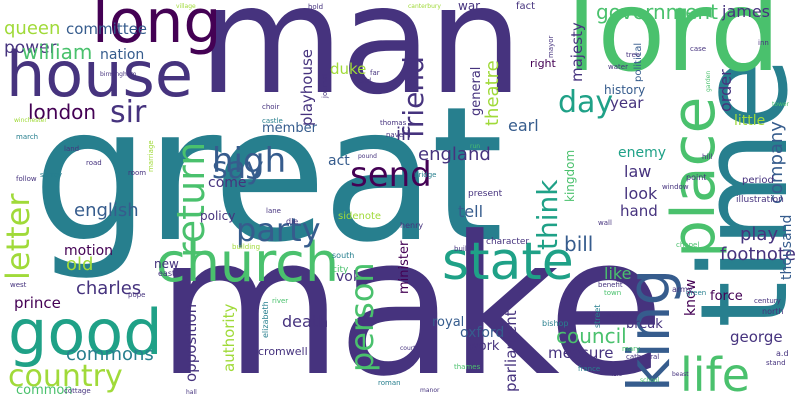  I want to click on word-duke: duke, so click(348, 69).